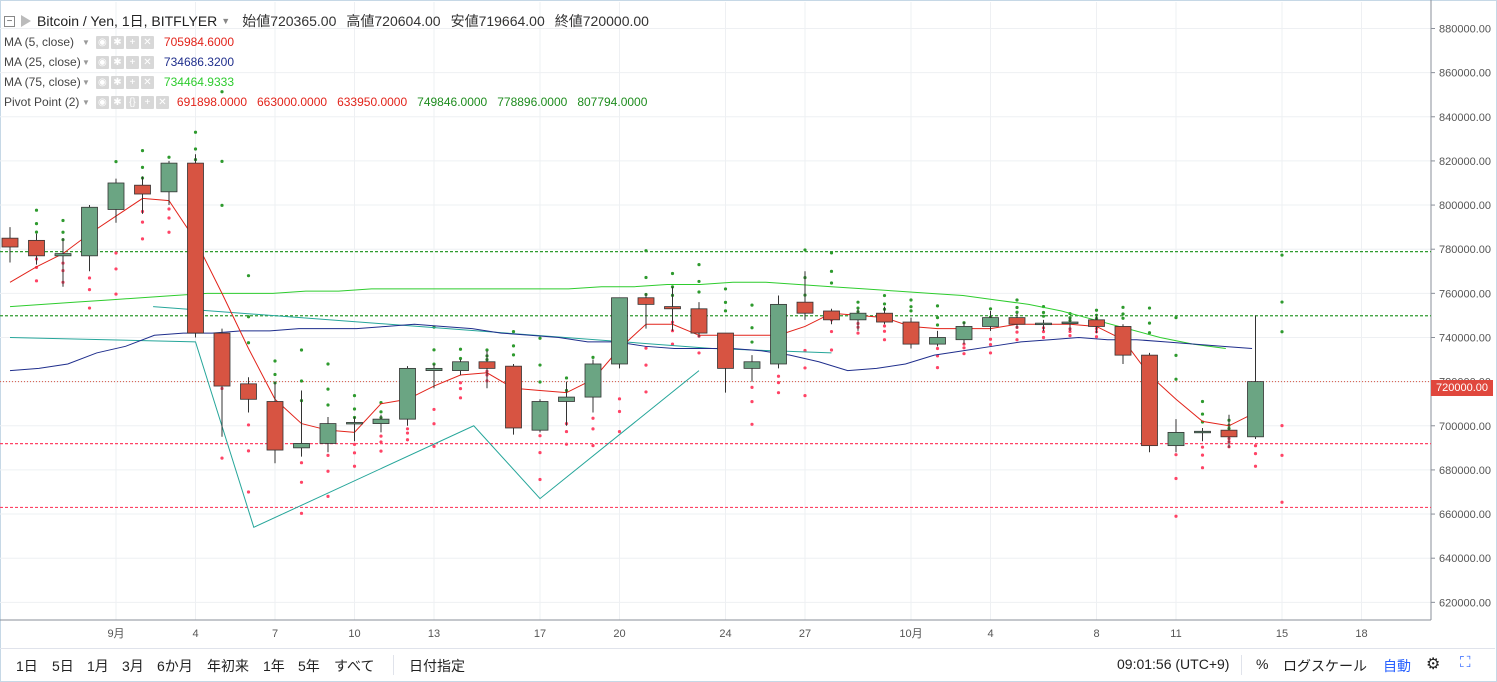 The image size is (1497, 682). I want to click on range-ytd-button: 年初来, so click(228, 666).